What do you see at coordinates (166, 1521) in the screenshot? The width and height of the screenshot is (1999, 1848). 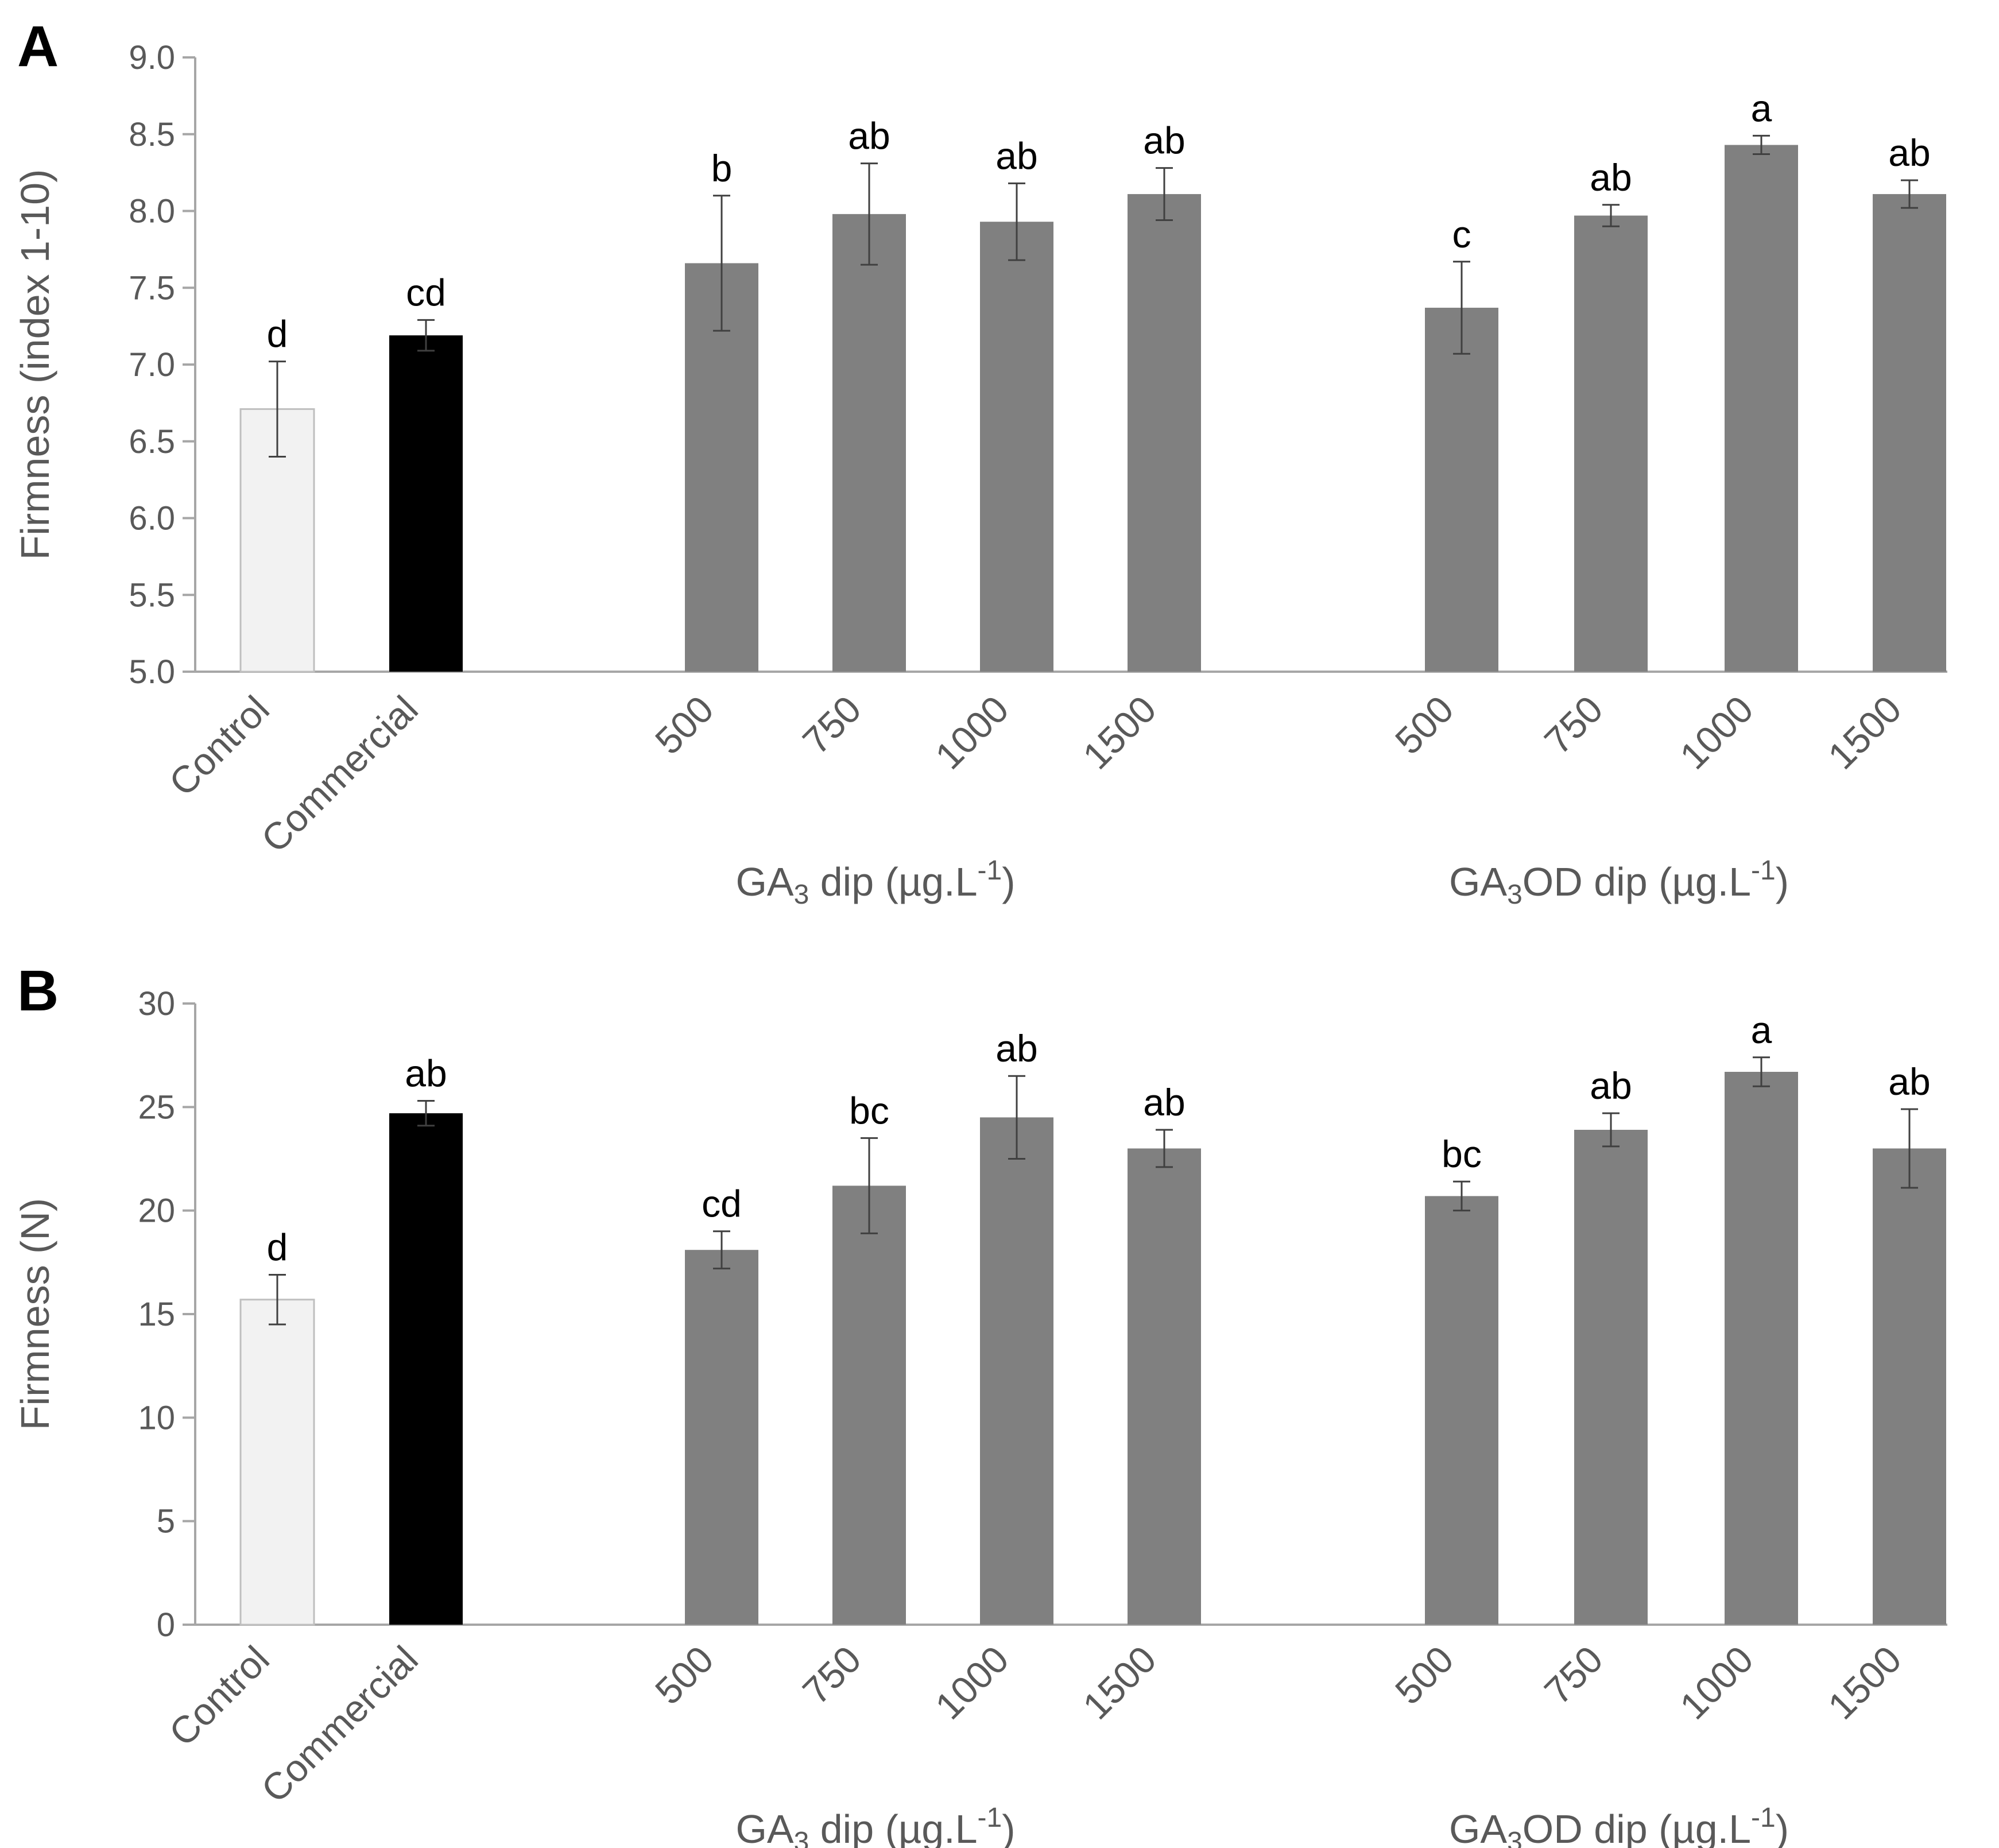 I see `y-tick-label: 5` at bounding box center [166, 1521].